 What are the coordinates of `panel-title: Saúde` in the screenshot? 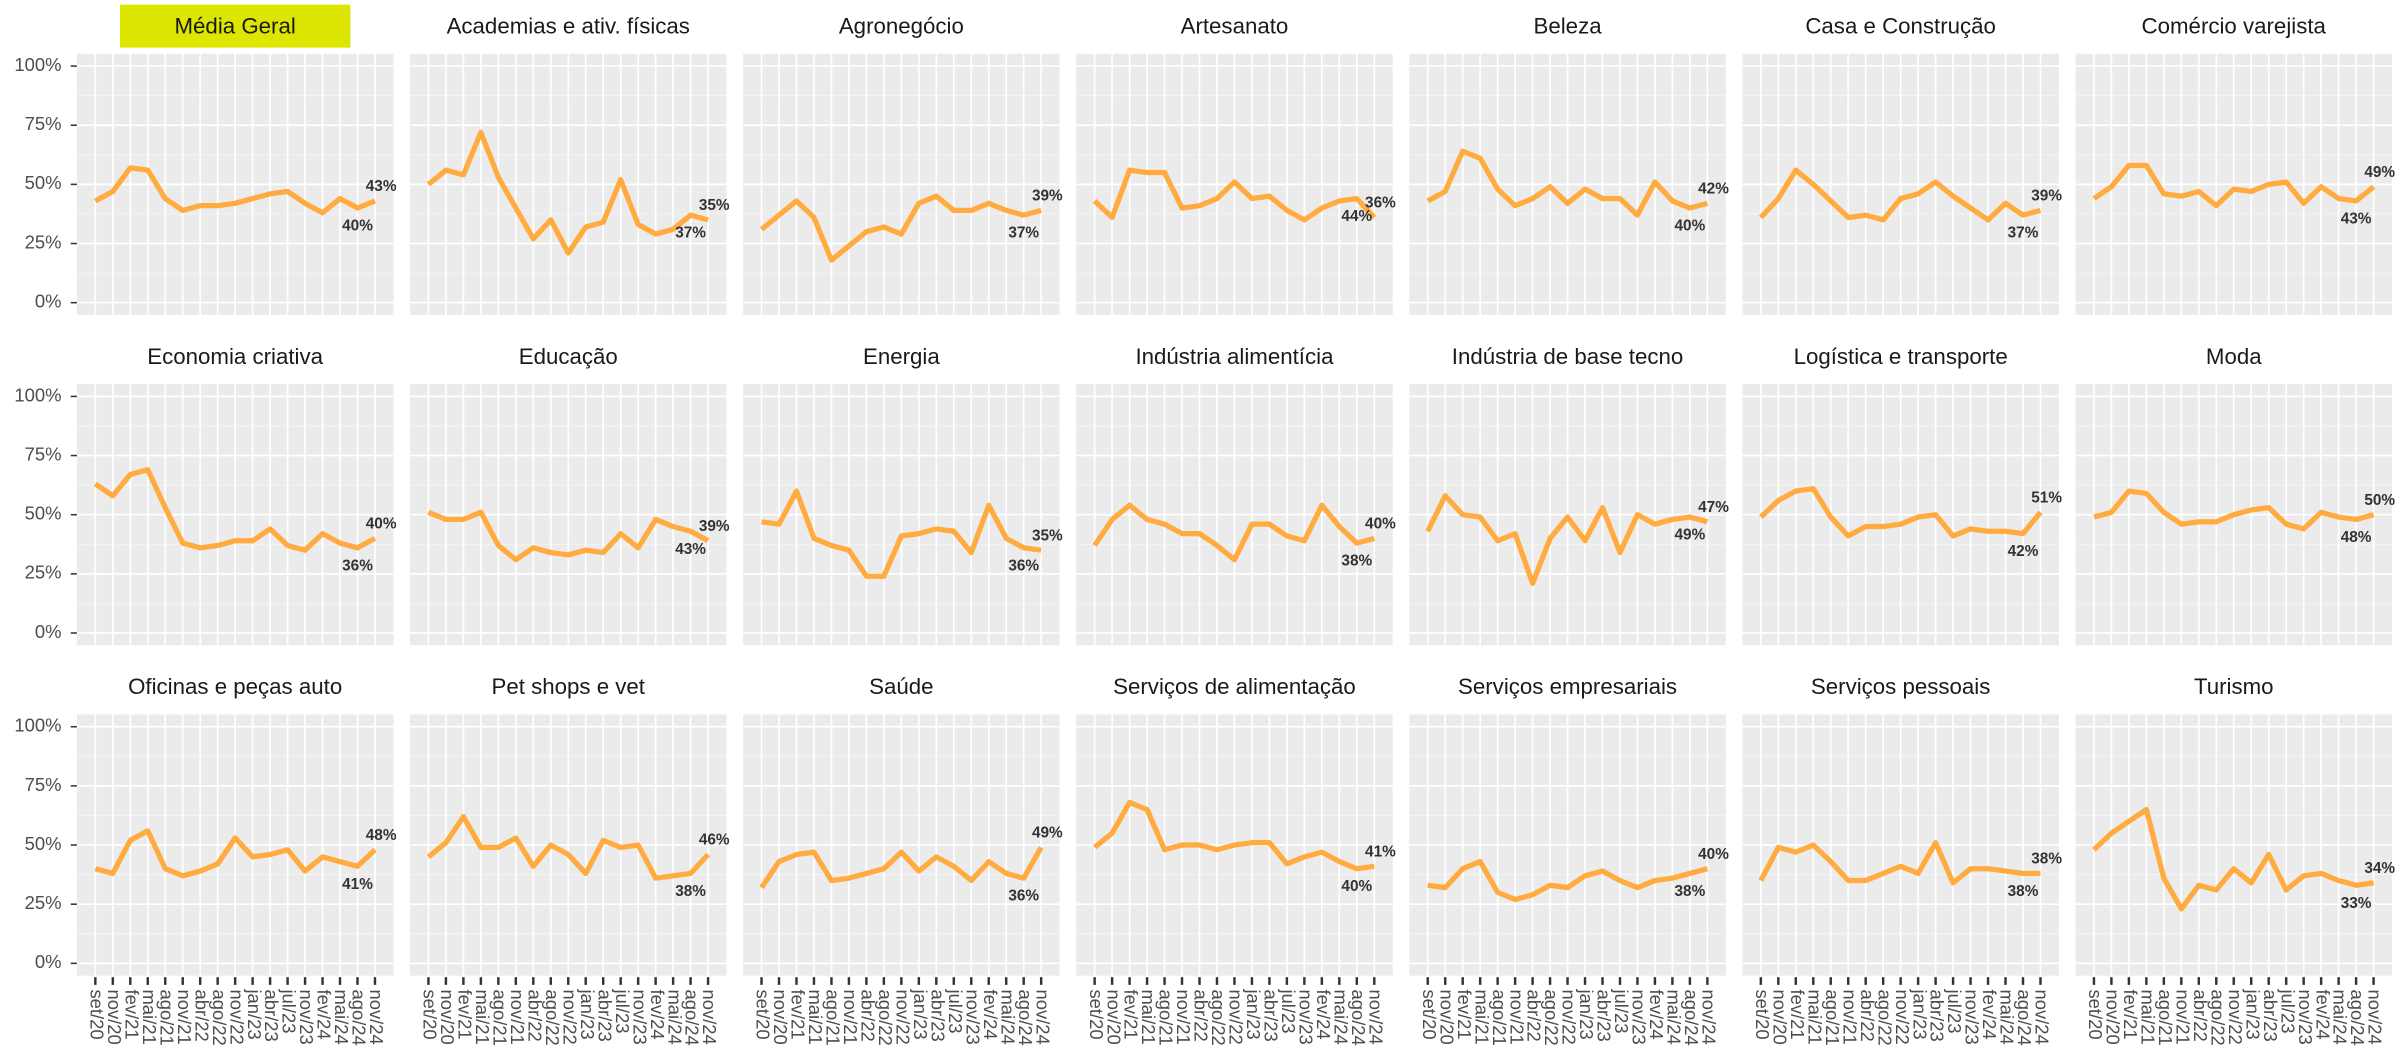 It's located at (901, 686).